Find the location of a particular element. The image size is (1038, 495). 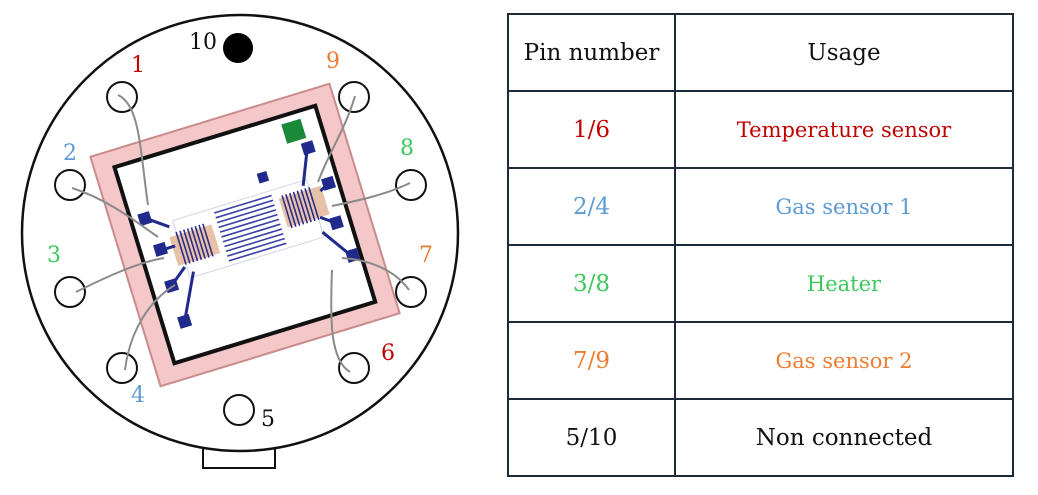

row-usage: Temperature sensor is located at coordinates (844, 129).